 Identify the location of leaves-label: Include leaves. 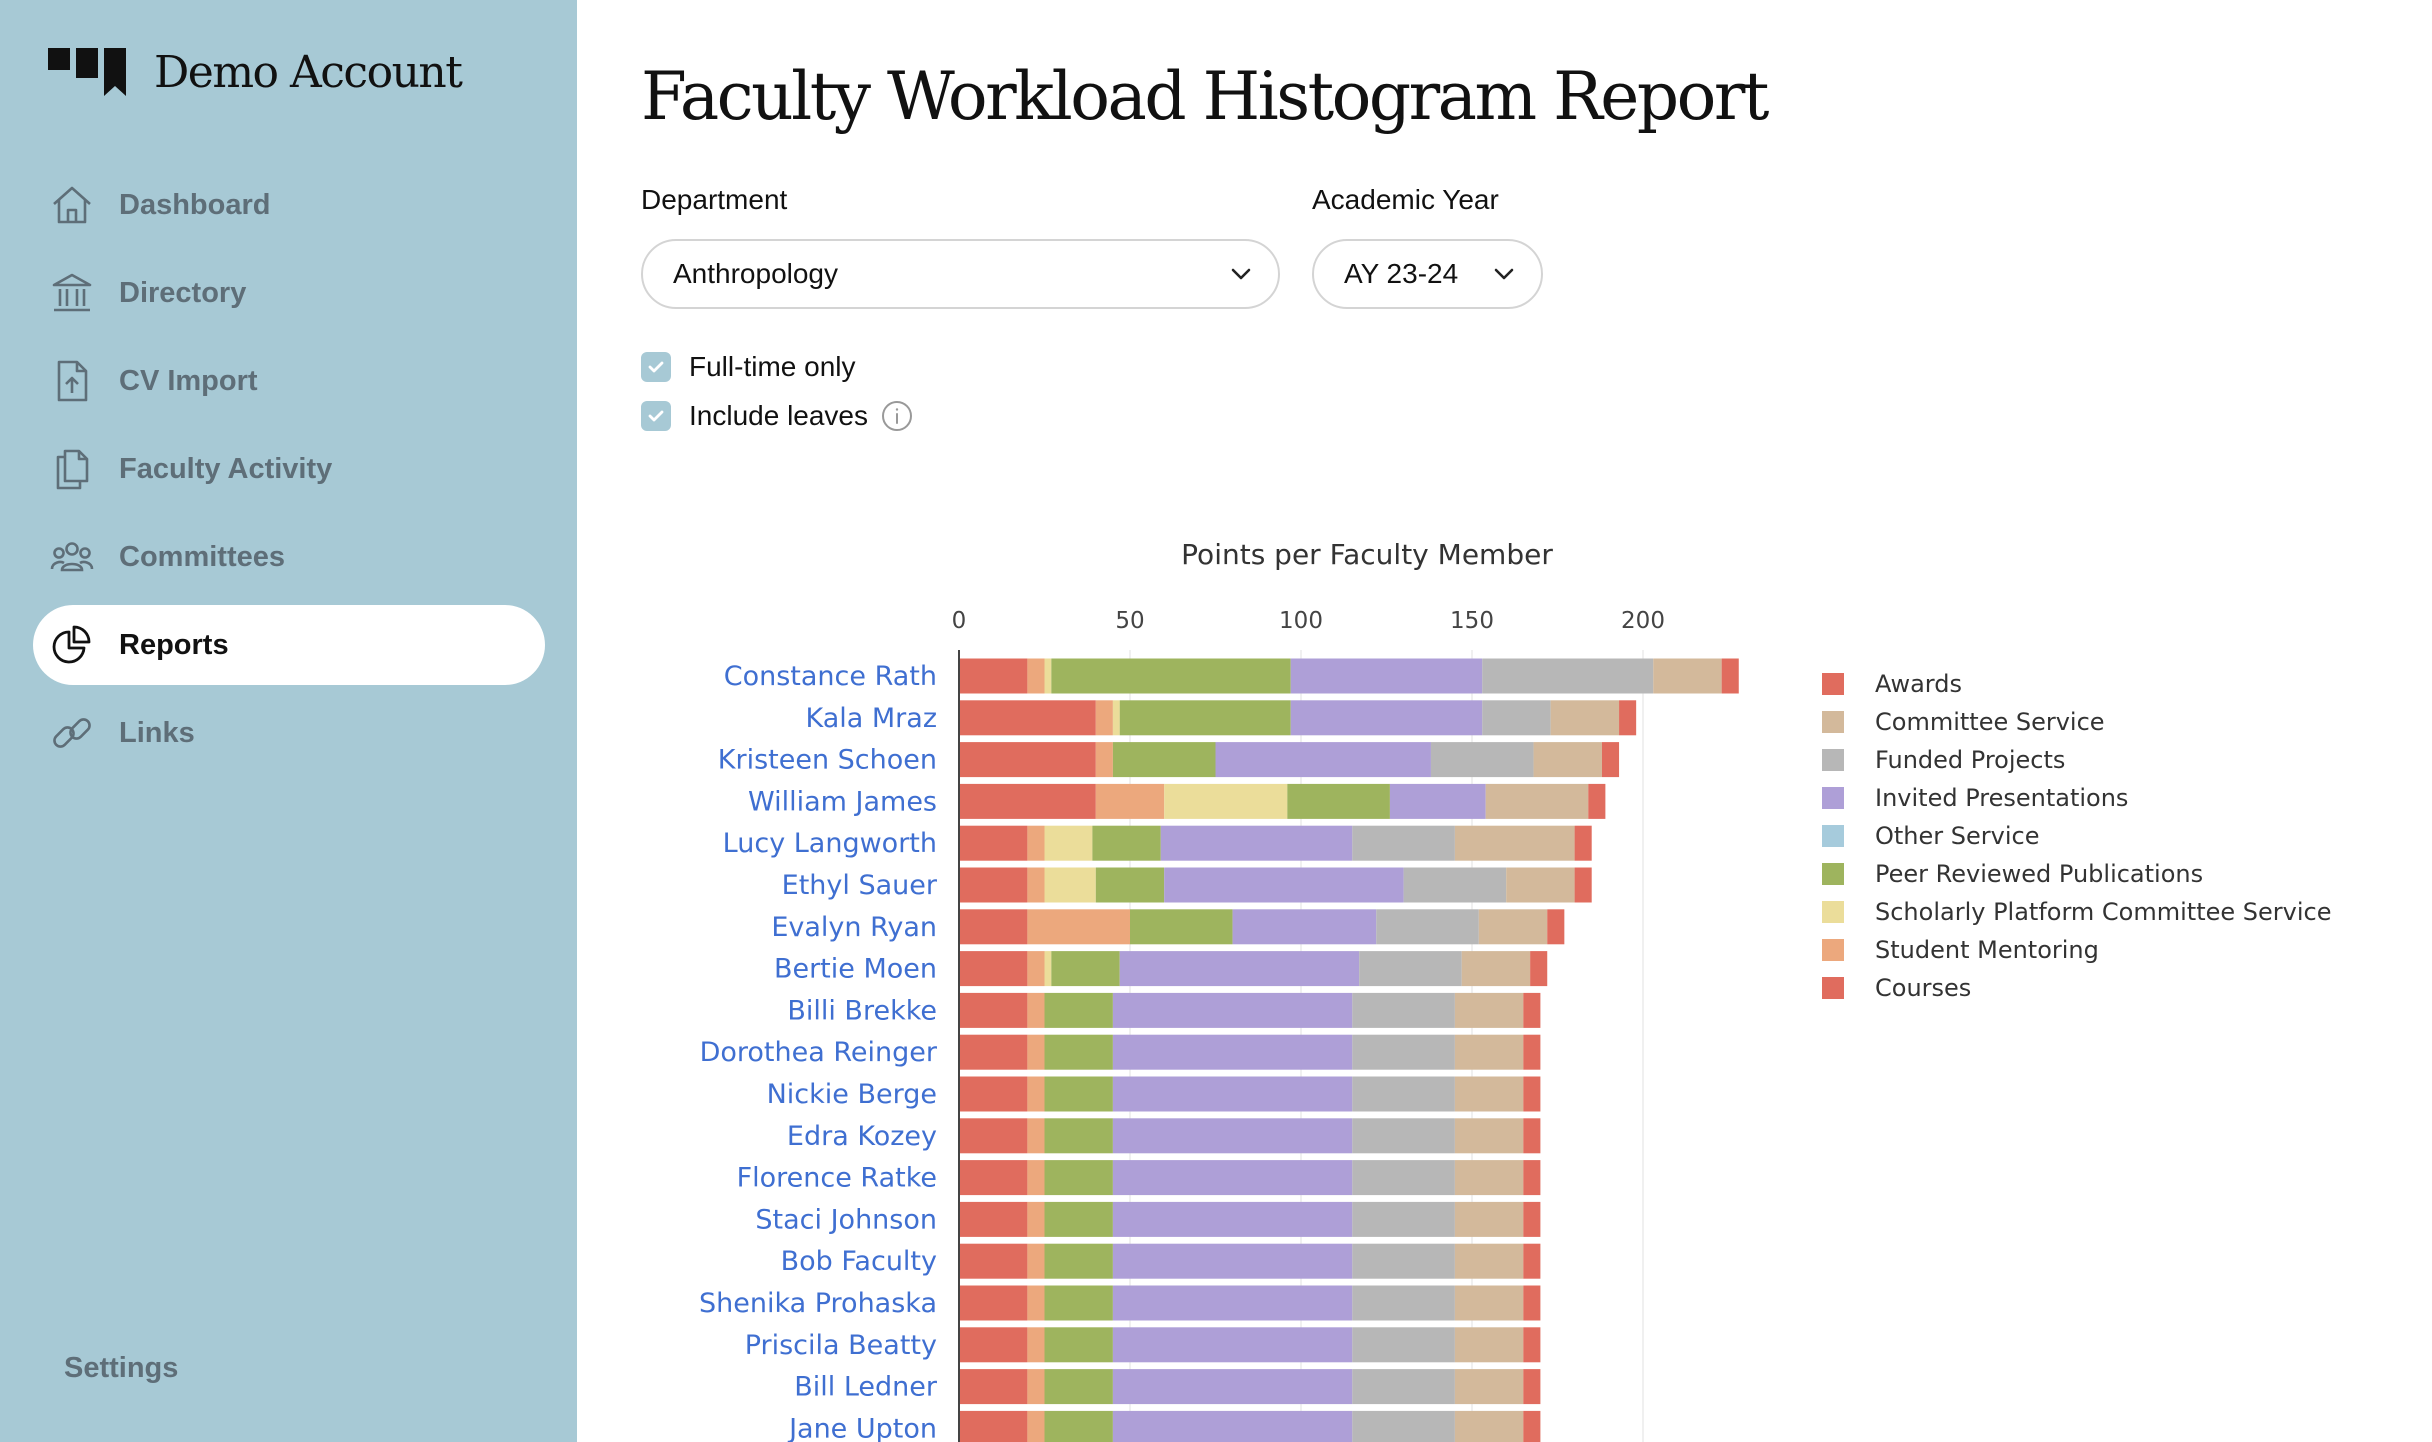
(779, 415).